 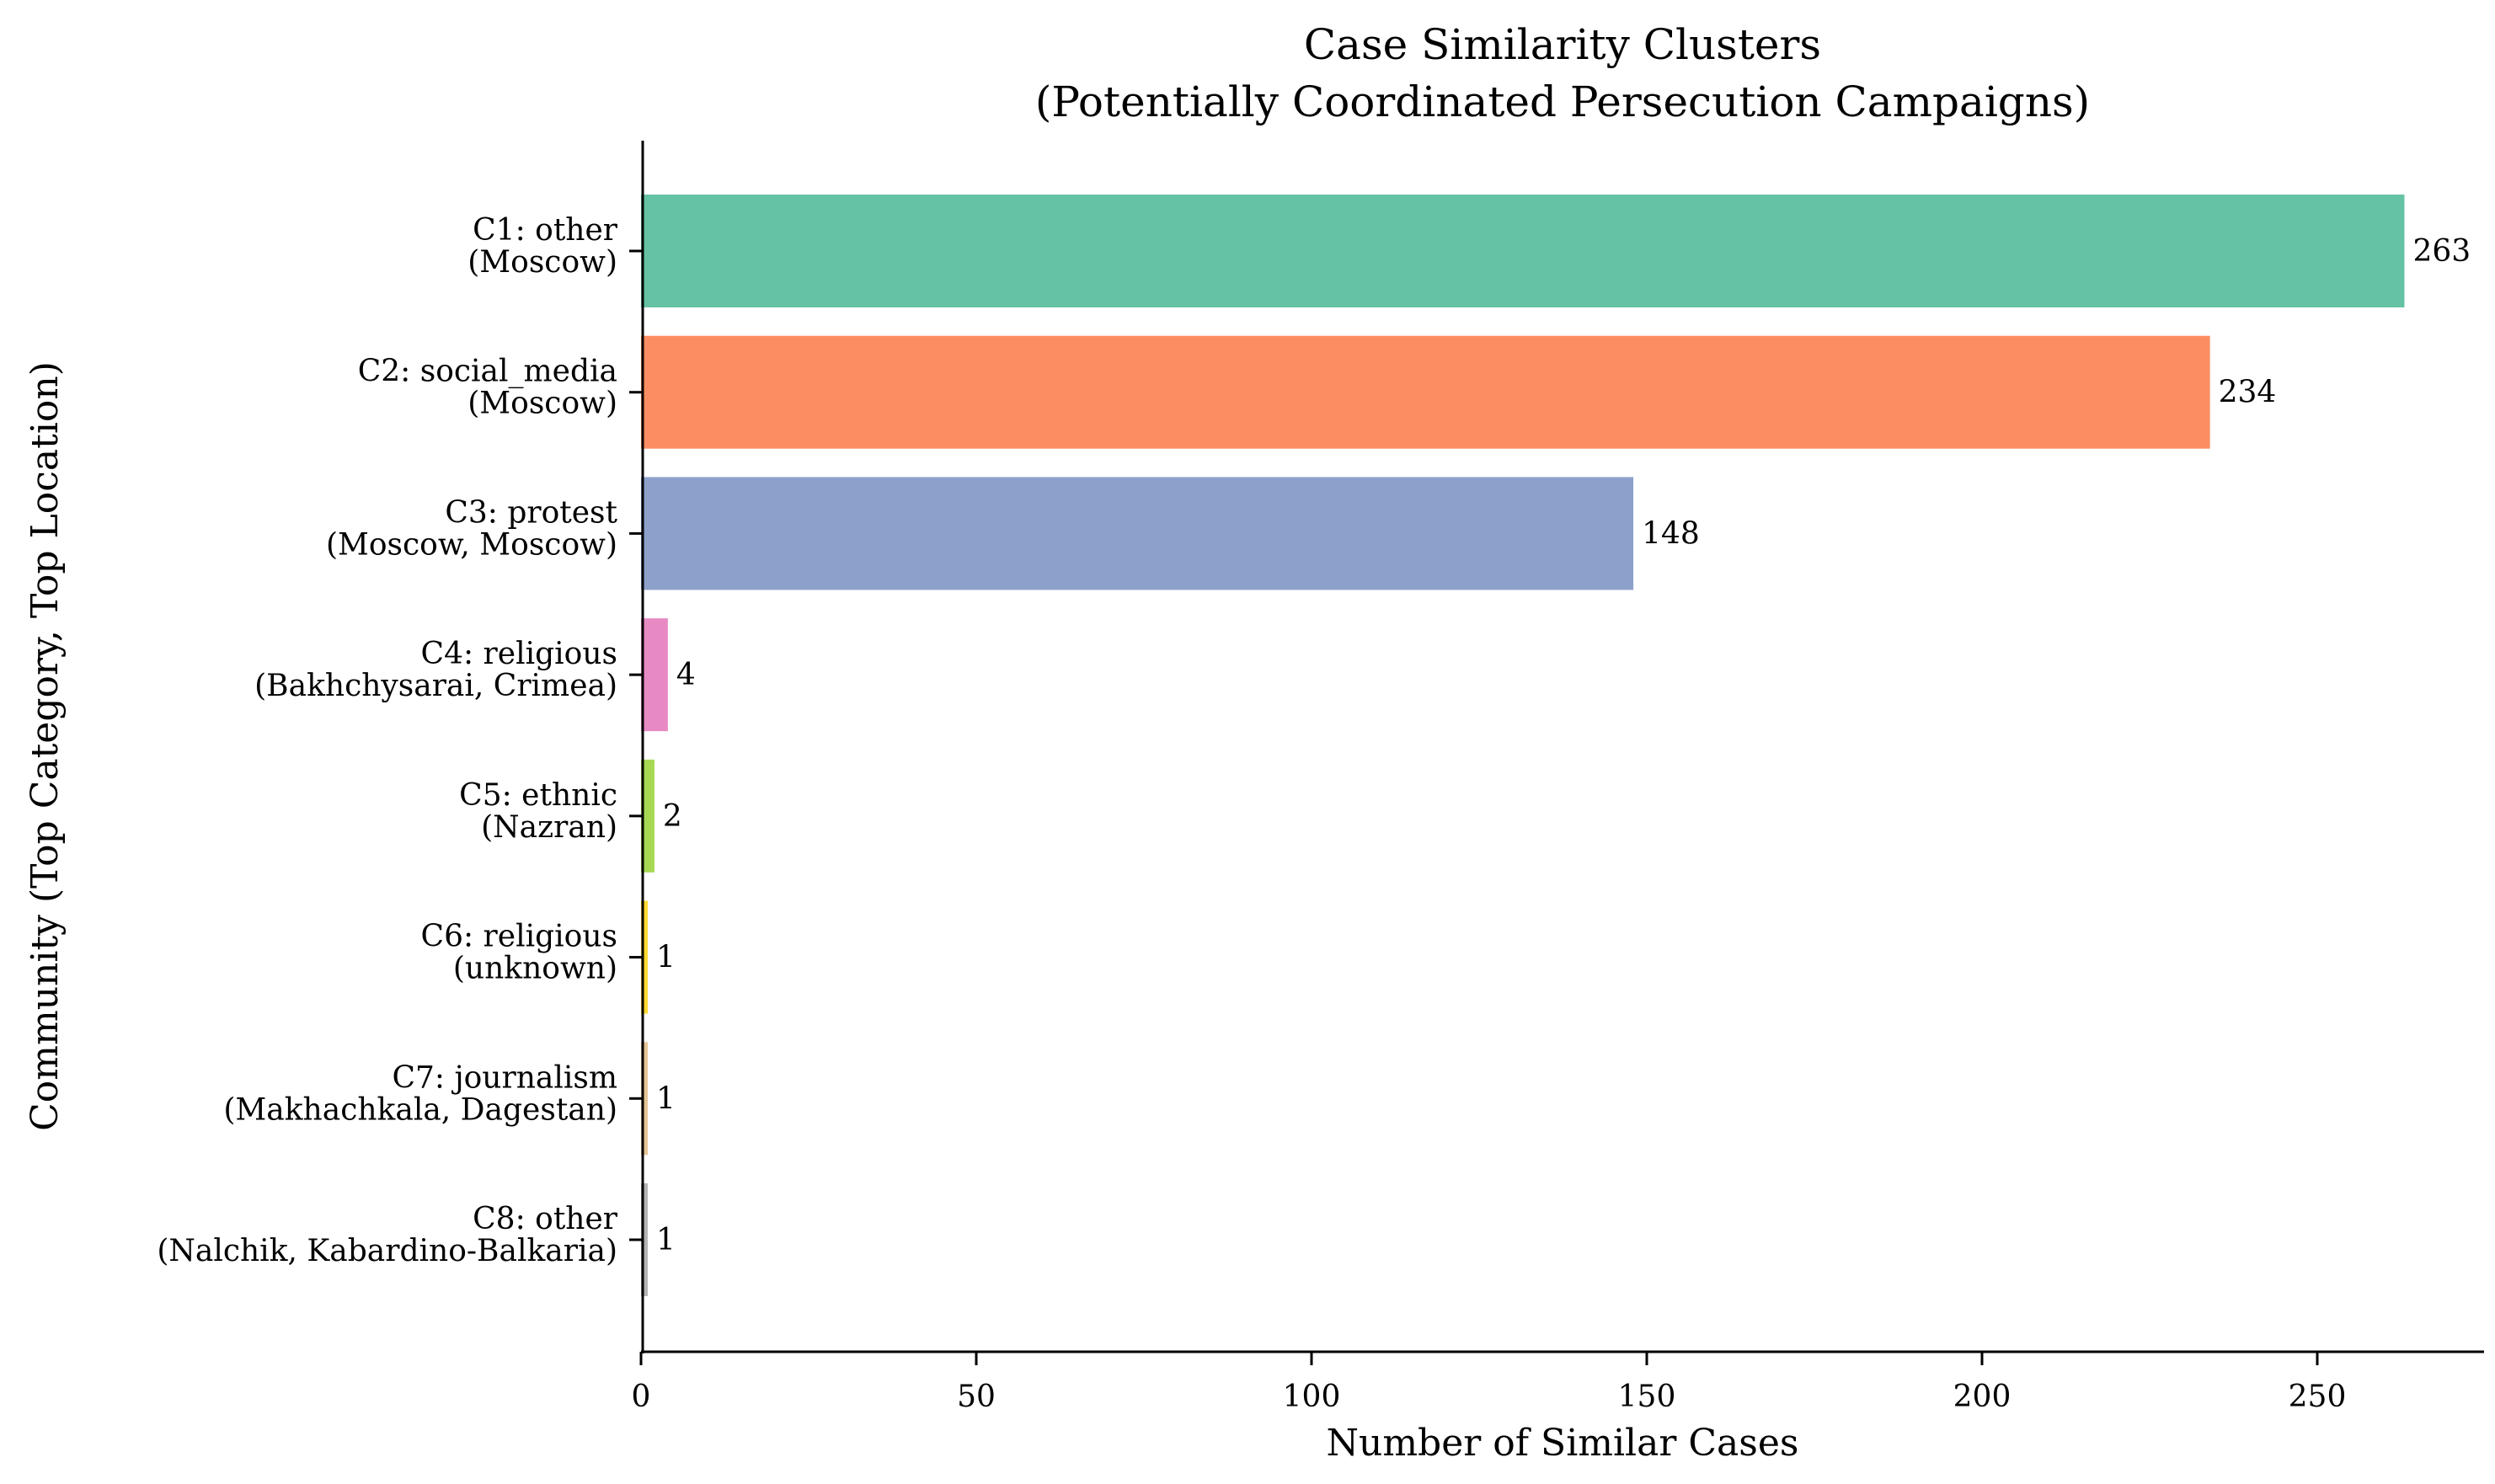 What do you see at coordinates (1647, 1397) in the screenshot?
I see `x-tick-label-150: 150` at bounding box center [1647, 1397].